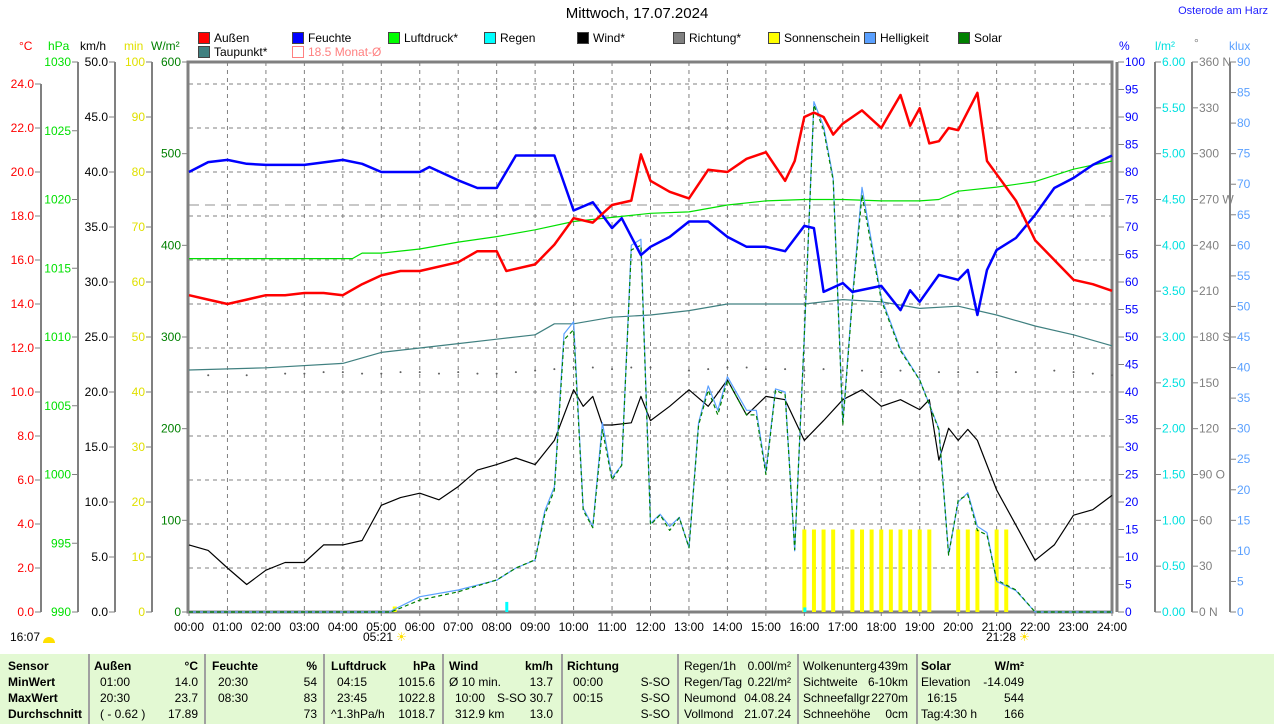  Describe the element at coordinates (171, 520) in the screenshot. I see `axis-label-wm2: 100` at that location.